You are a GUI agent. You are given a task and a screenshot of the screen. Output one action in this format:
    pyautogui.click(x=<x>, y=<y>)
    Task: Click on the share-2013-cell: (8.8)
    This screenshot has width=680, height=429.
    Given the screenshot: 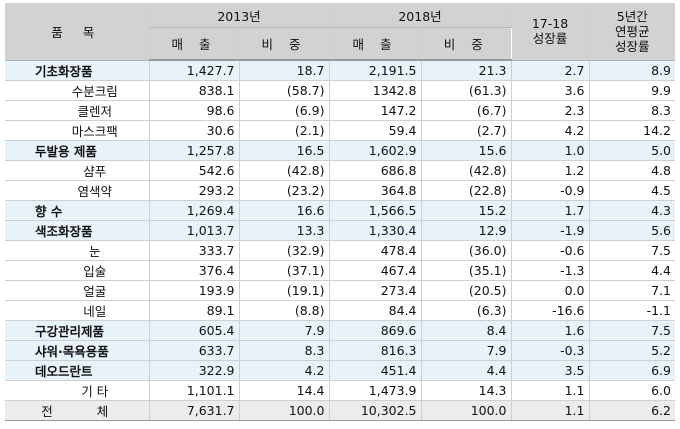 What is the action you would take?
    pyautogui.click(x=284, y=310)
    